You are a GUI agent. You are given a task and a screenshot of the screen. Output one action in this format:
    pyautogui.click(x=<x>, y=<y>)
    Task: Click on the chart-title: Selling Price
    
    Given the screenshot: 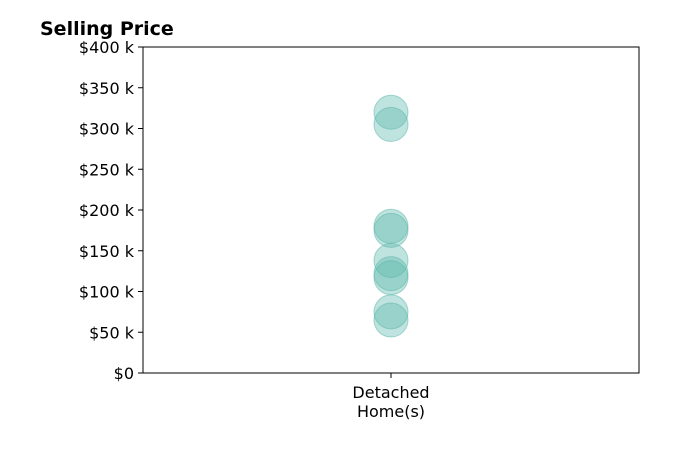 What is the action you would take?
    pyautogui.click(x=107, y=29)
    